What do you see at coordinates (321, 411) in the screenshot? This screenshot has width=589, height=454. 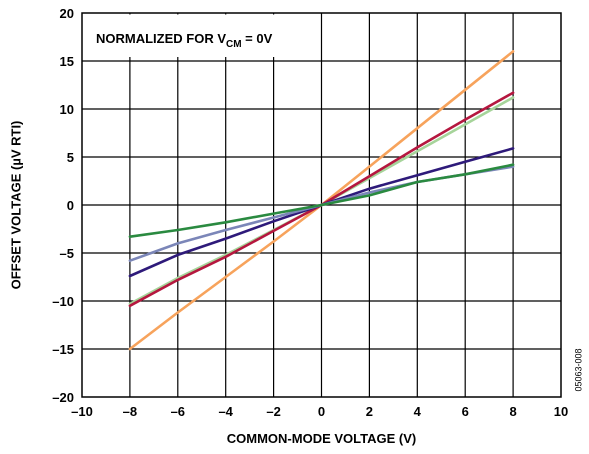 I see `x-tick-label: 0` at bounding box center [321, 411].